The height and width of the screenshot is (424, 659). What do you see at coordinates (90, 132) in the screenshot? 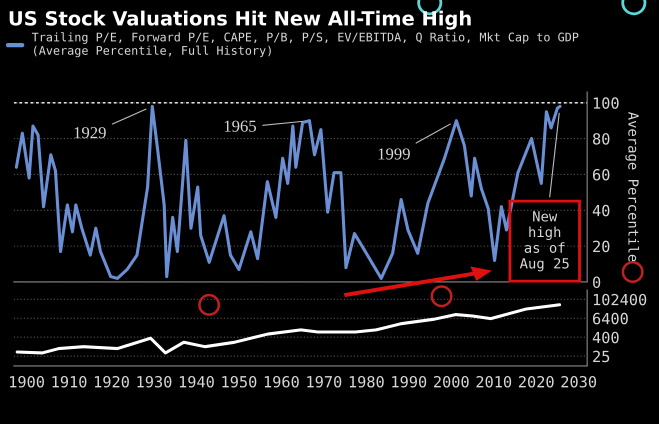
I see `annotation: 1929` at bounding box center [90, 132].